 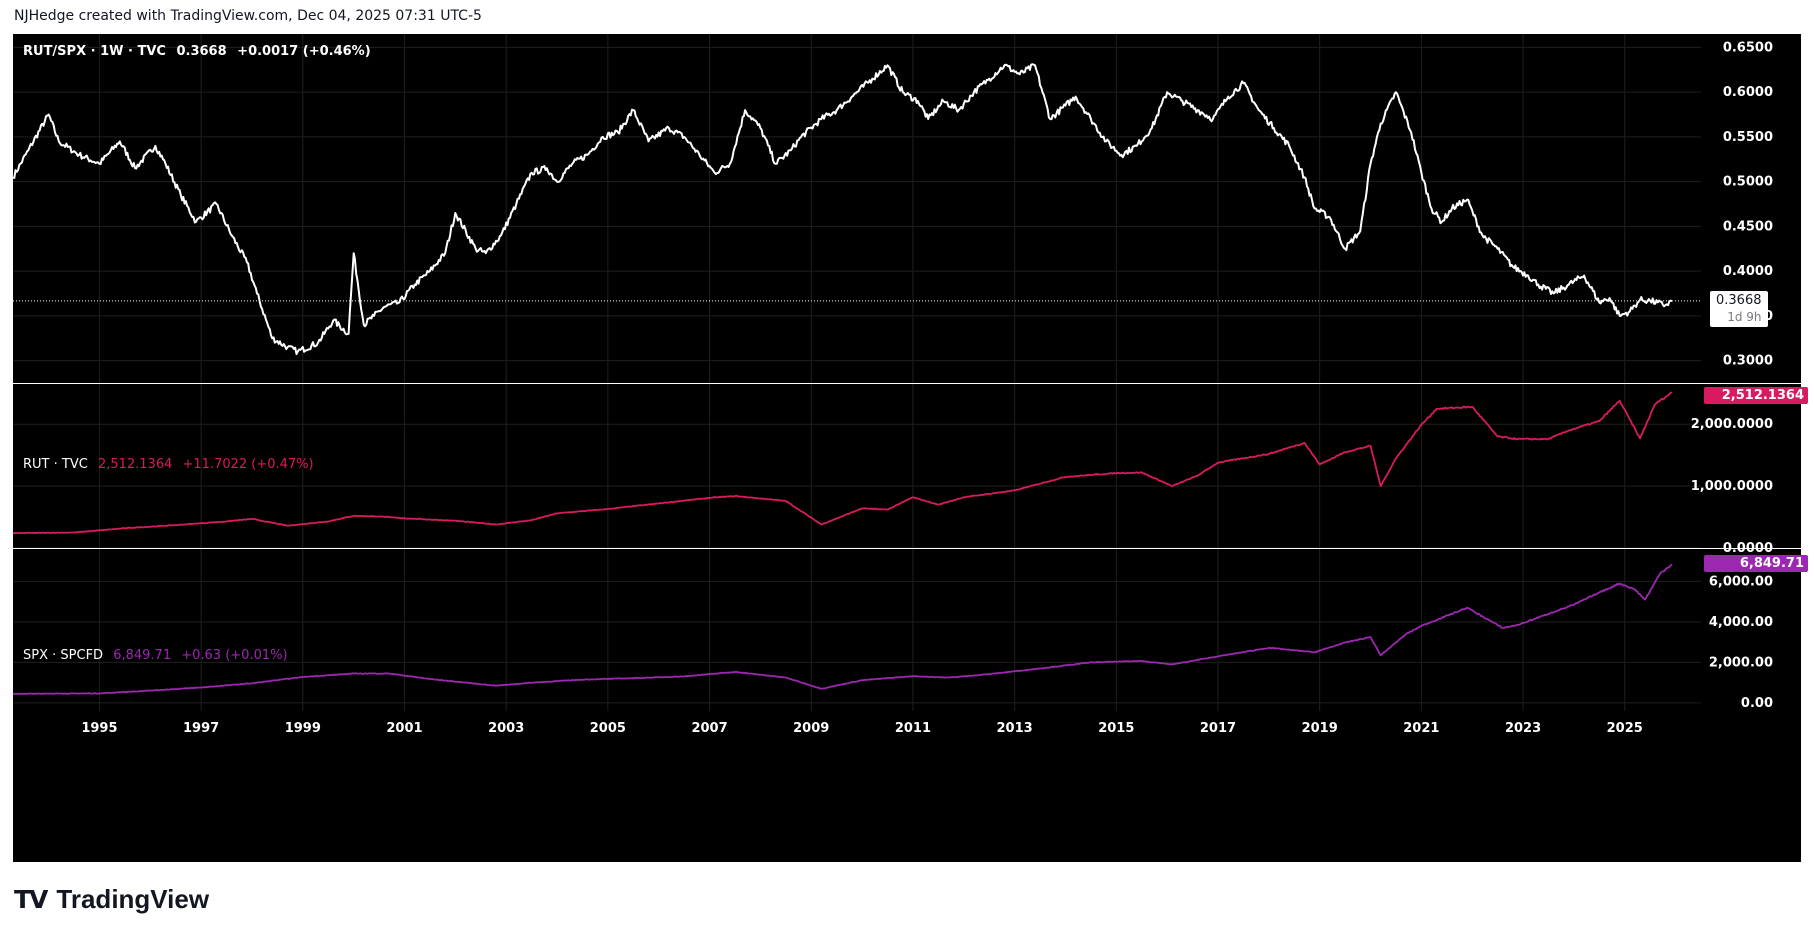 What do you see at coordinates (1756, 564) in the screenshot?
I see `price-tag-spx: 6,849.71` at bounding box center [1756, 564].